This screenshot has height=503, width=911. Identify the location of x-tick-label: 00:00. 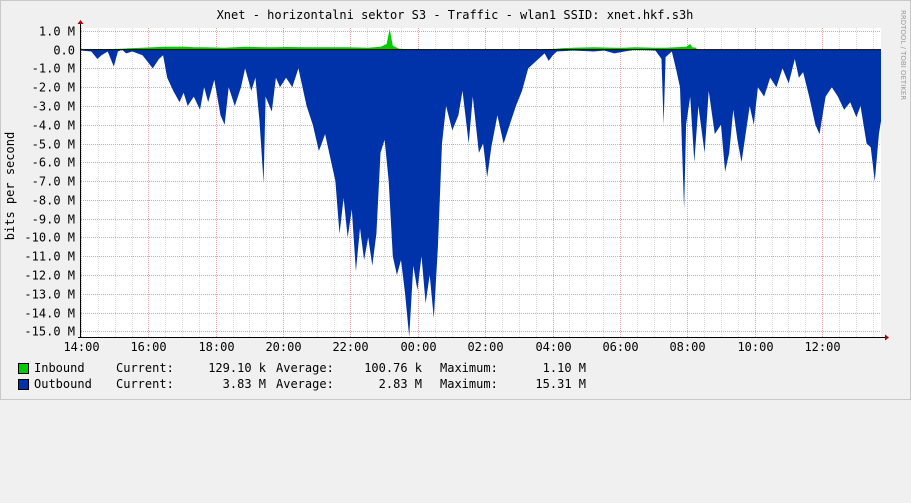
(418, 347).